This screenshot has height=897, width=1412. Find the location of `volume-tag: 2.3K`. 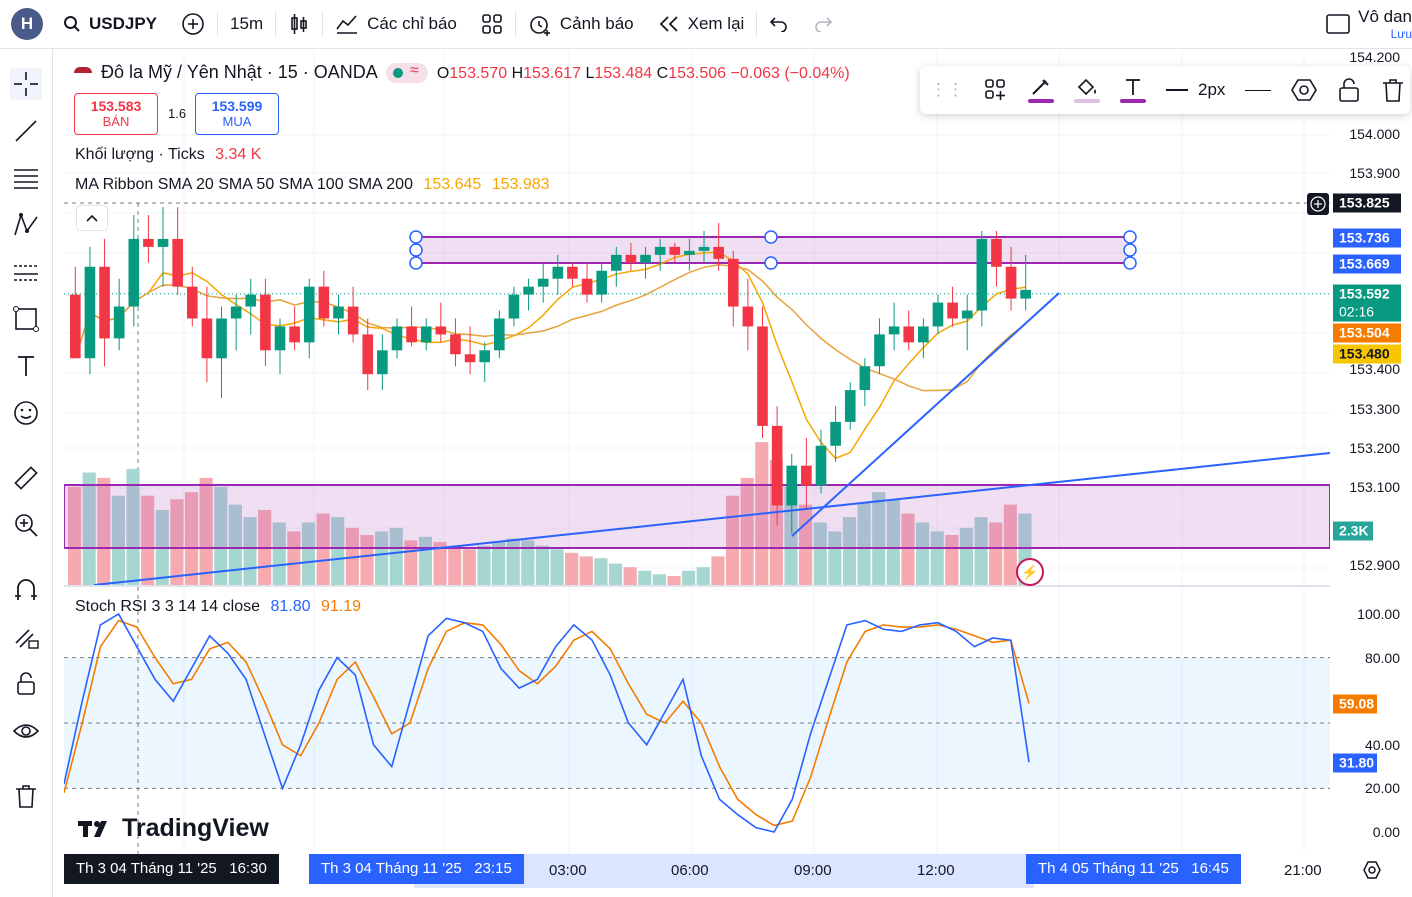

volume-tag: 2.3K is located at coordinates (1353, 531).